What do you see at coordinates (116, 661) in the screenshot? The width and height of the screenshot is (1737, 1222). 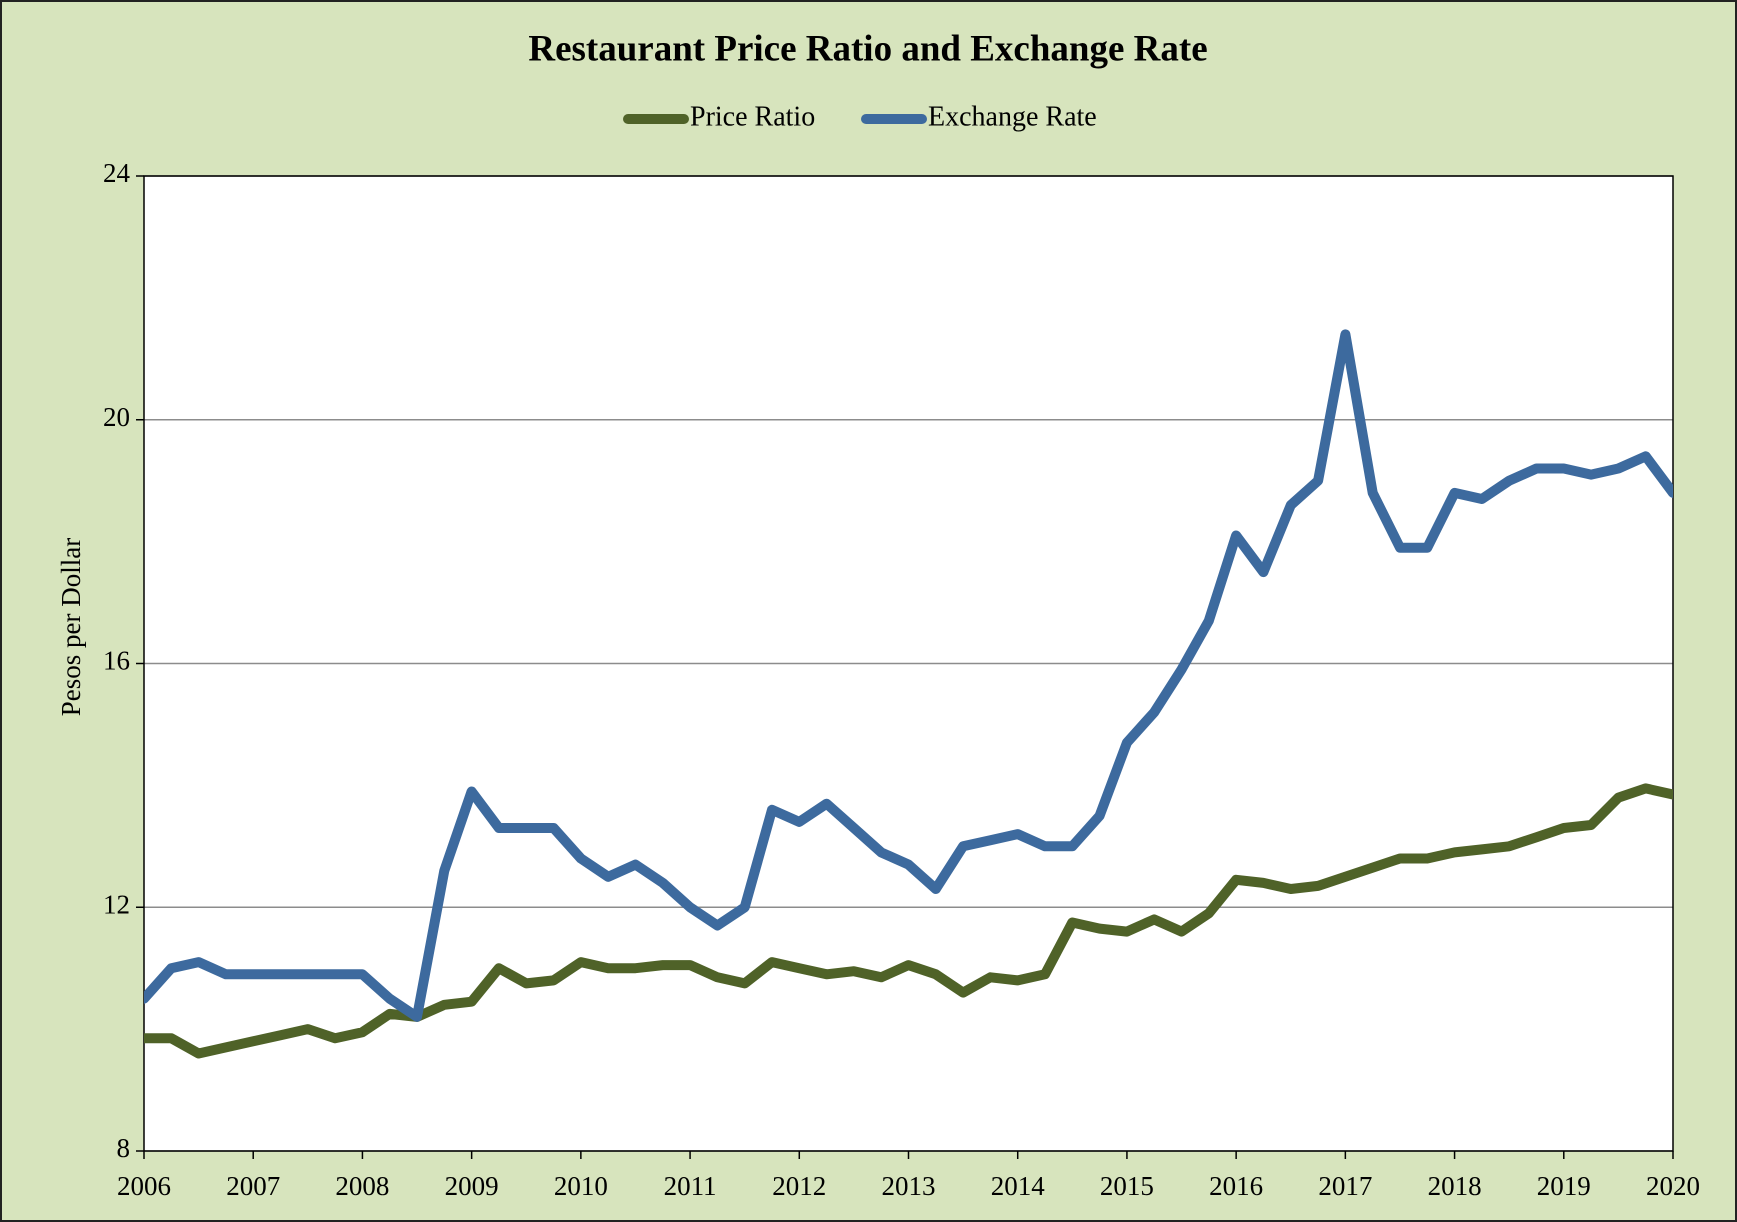 I see `y-tick-label: 16` at bounding box center [116, 661].